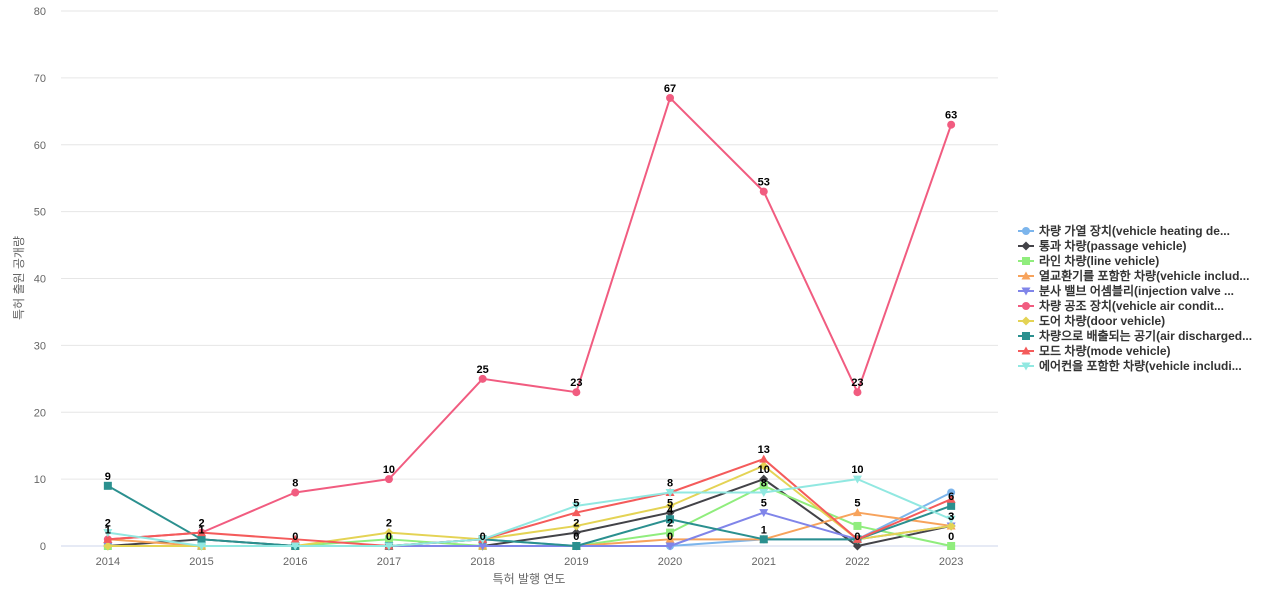  I want to click on x-tick-label: 2023, so click(951, 562).